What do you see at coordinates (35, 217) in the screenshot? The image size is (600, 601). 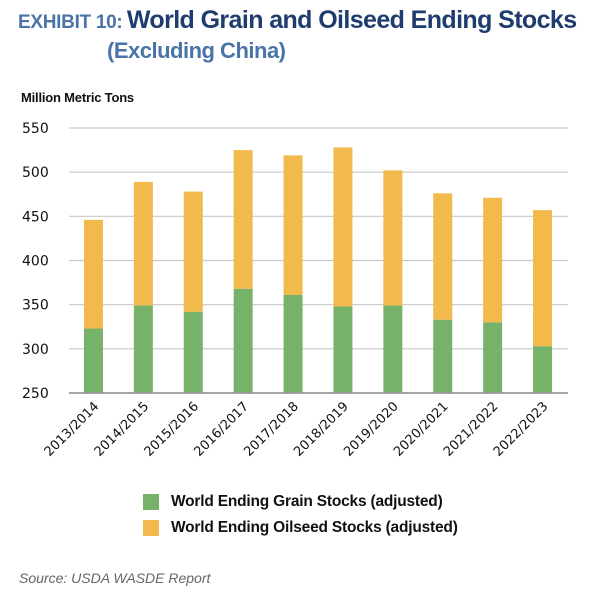 I see `y-tick-label: 450` at bounding box center [35, 217].